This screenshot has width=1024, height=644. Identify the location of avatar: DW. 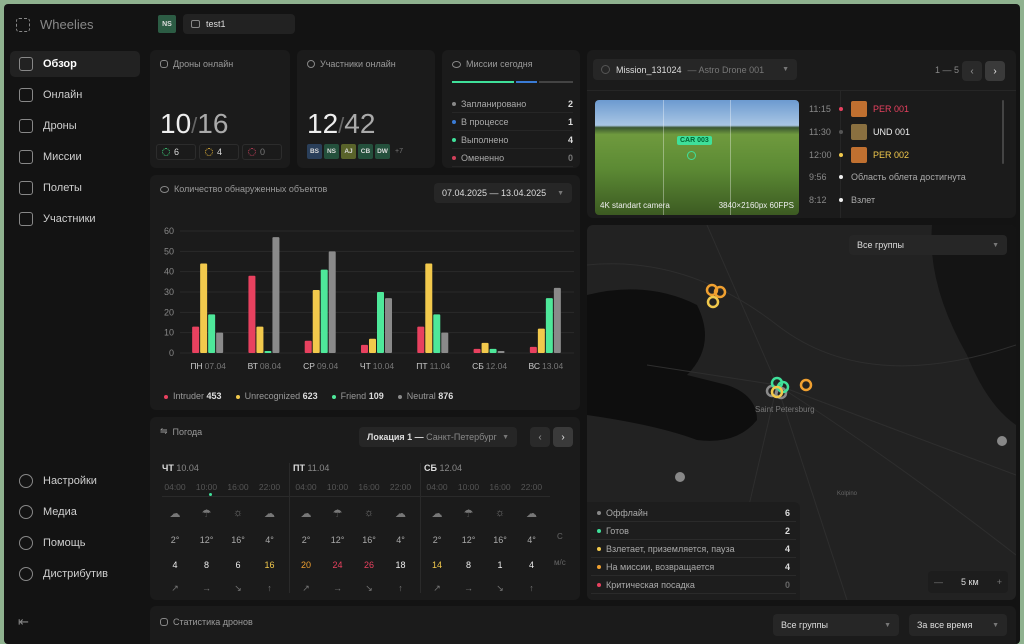
(382, 151).